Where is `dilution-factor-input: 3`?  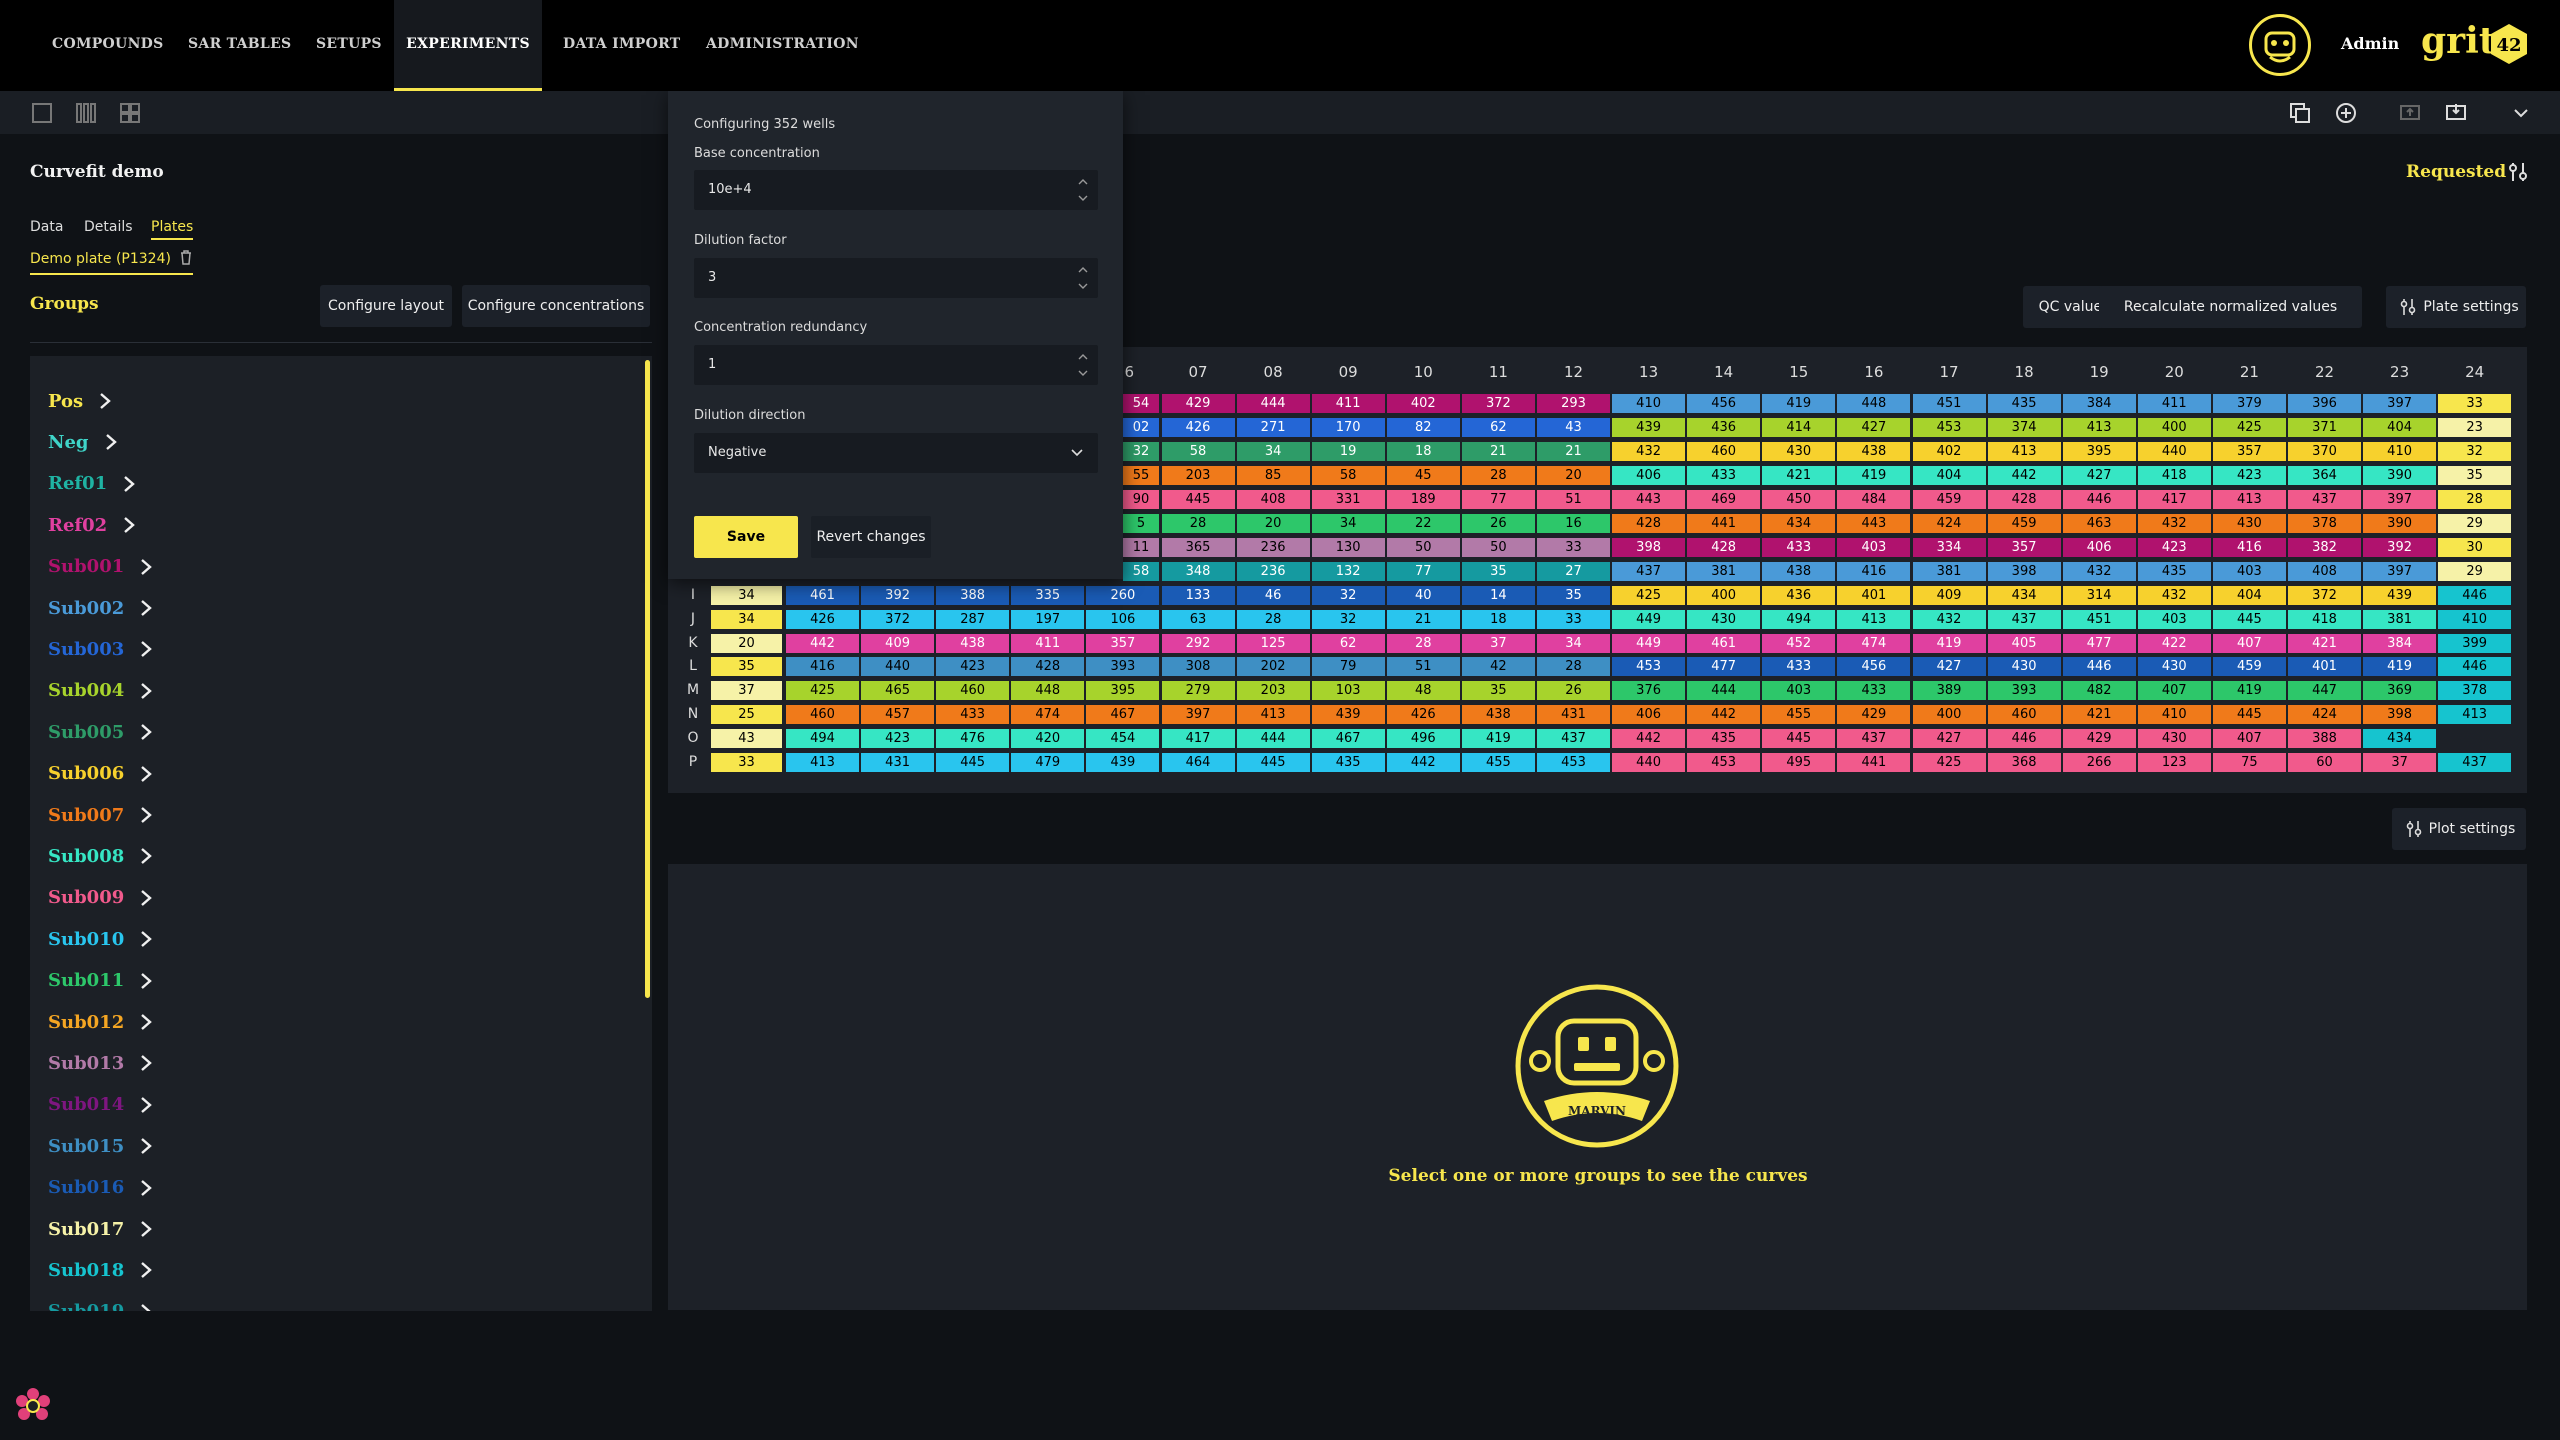 dilution-factor-input: 3 is located at coordinates (896, 278).